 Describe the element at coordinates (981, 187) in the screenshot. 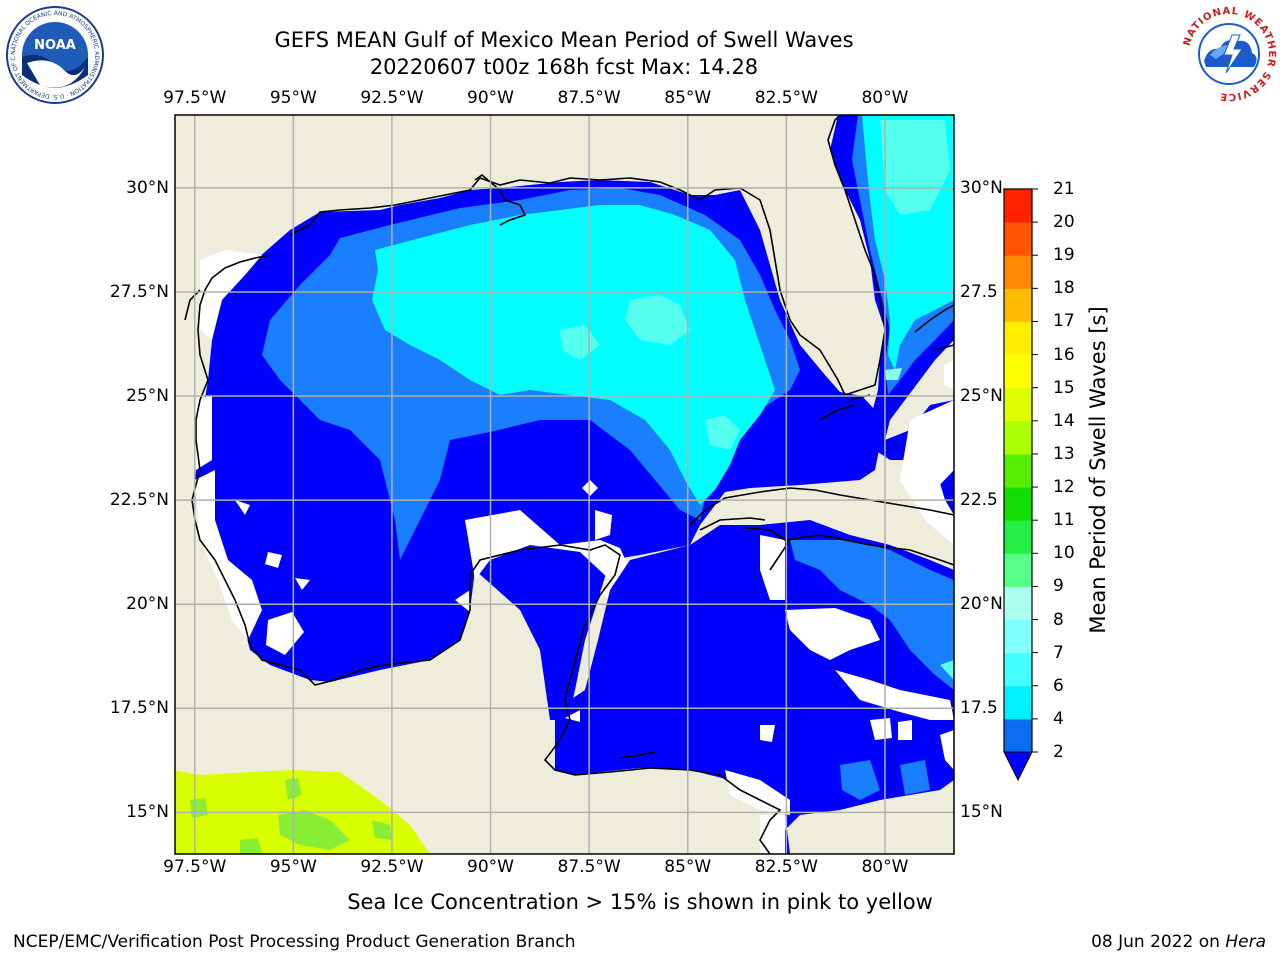

I see `lat-label-right: 30°N` at that location.